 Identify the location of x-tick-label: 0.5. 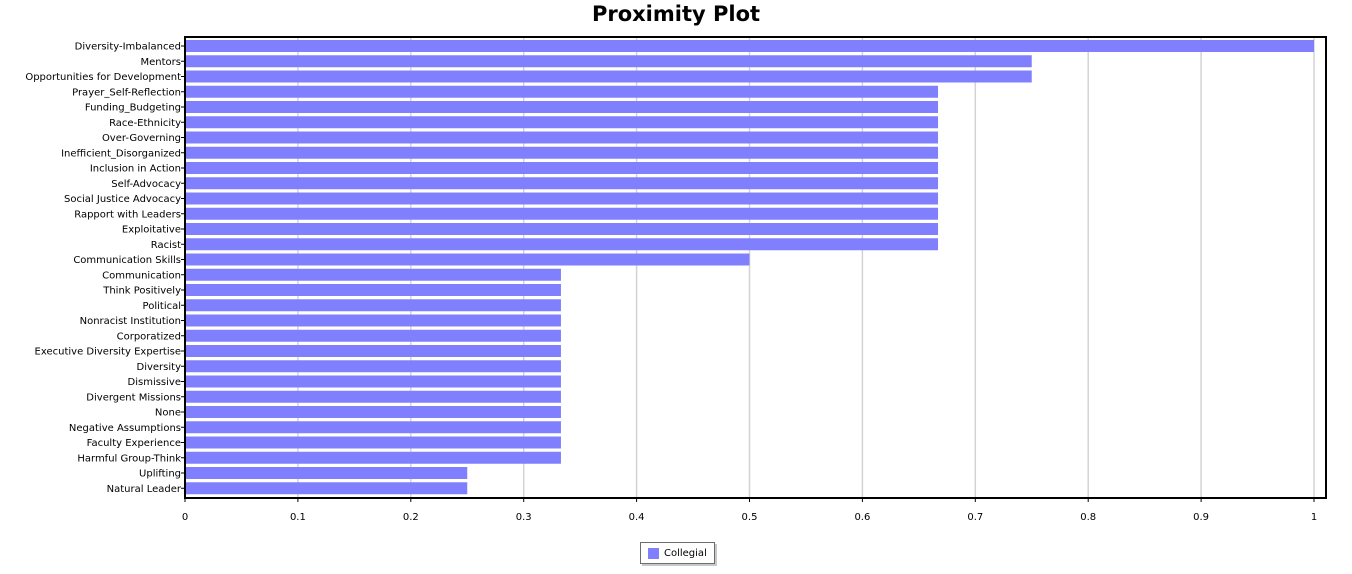
(750, 517).